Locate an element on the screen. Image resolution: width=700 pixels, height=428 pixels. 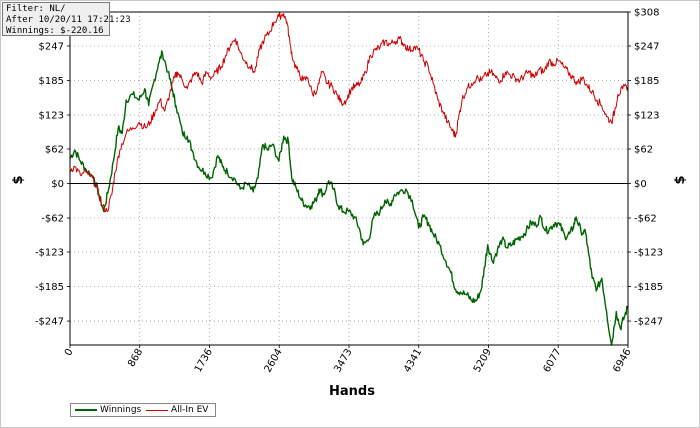
legend-item-allin-ev: All-In EV is located at coordinates (177, 410).